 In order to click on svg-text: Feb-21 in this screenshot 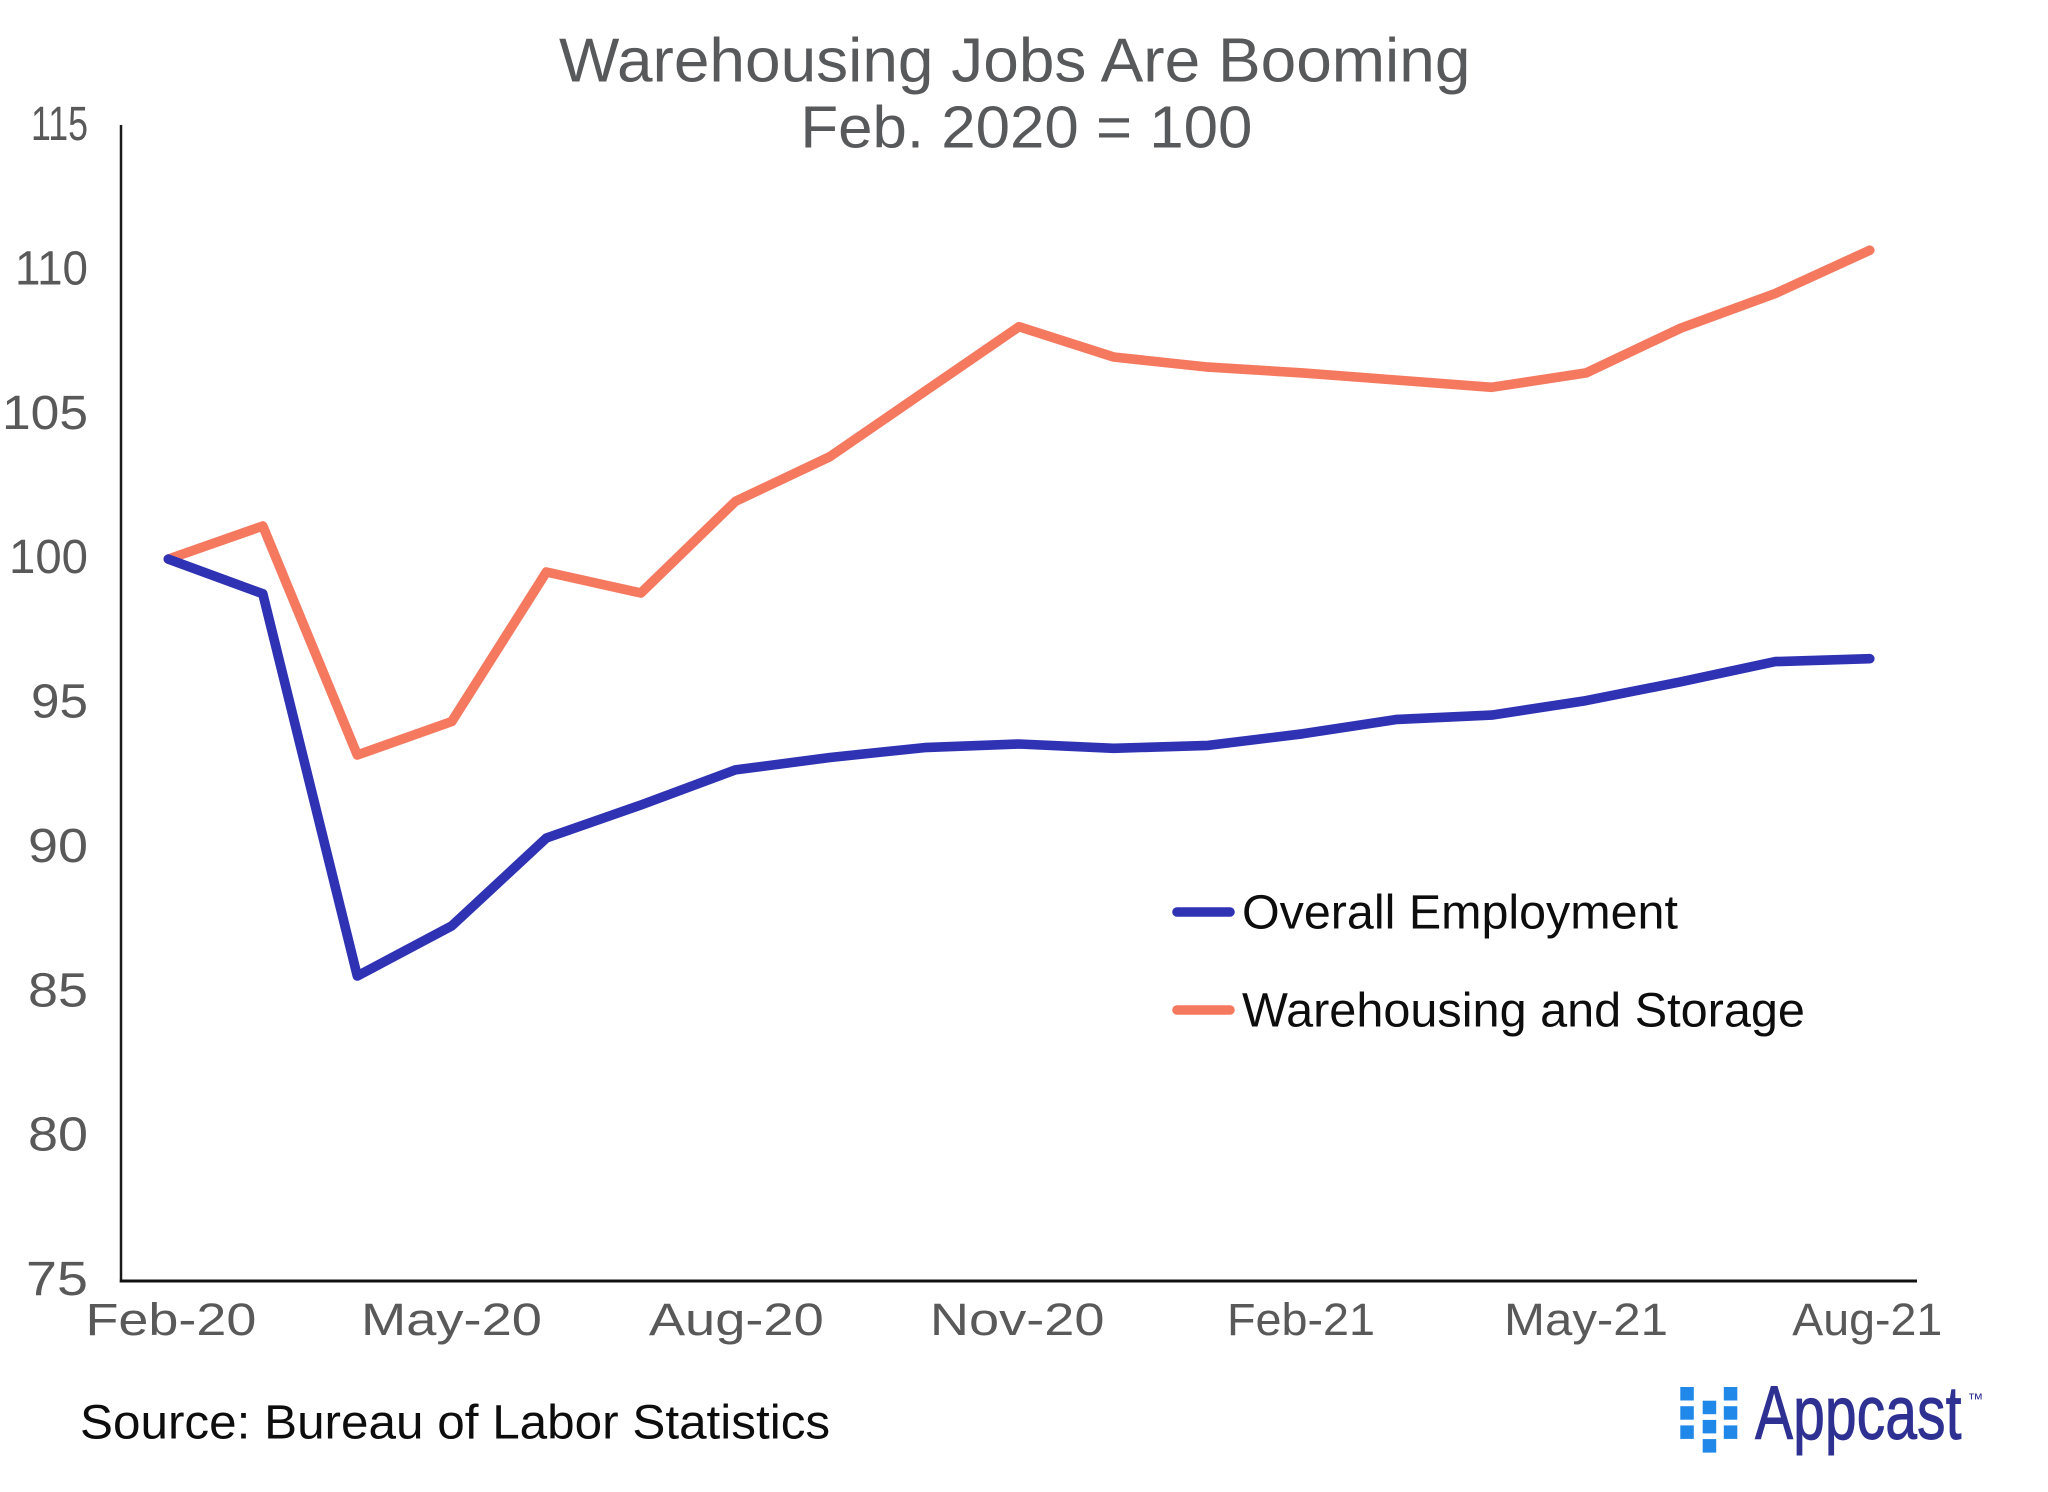, I will do `click(1301, 1319)`.